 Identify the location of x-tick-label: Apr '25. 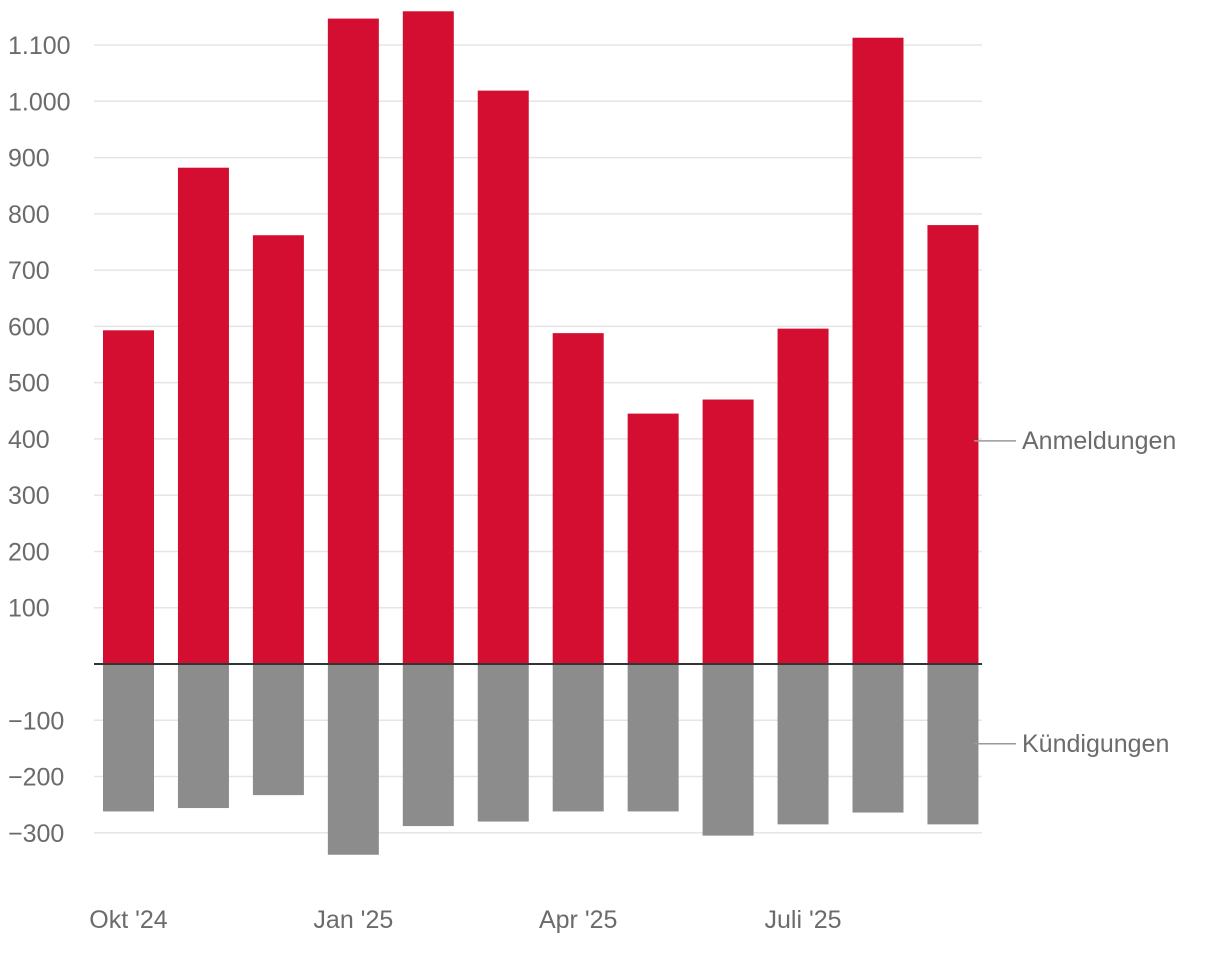
(578, 920).